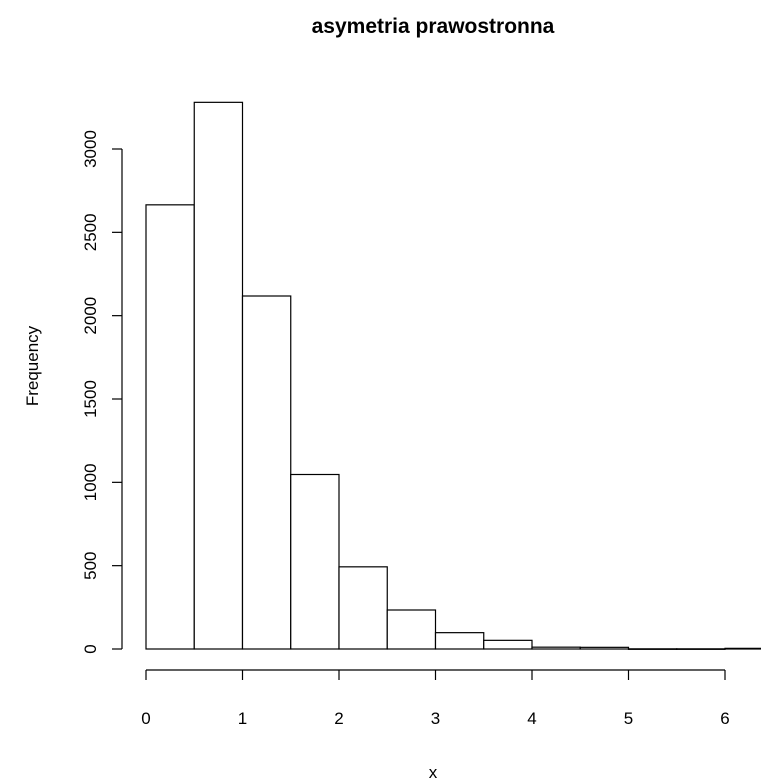 This screenshot has width=761, height=783. Describe the element at coordinates (724, 718) in the screenshot. I see `x-tick-label: 6` at that location.